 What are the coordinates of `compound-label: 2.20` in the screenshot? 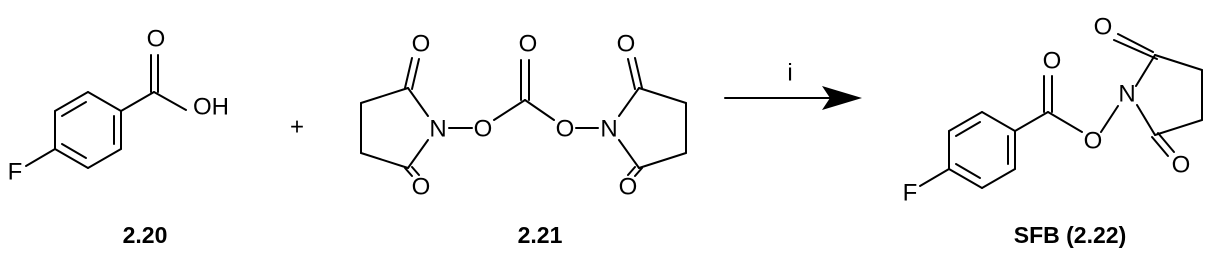 It's located at (145, 235).